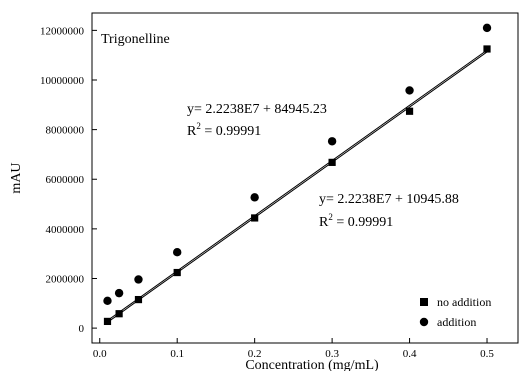 The height and width of the screenshot is (371, 528). I want to click on legend: no addition addition, so click(455, 312).